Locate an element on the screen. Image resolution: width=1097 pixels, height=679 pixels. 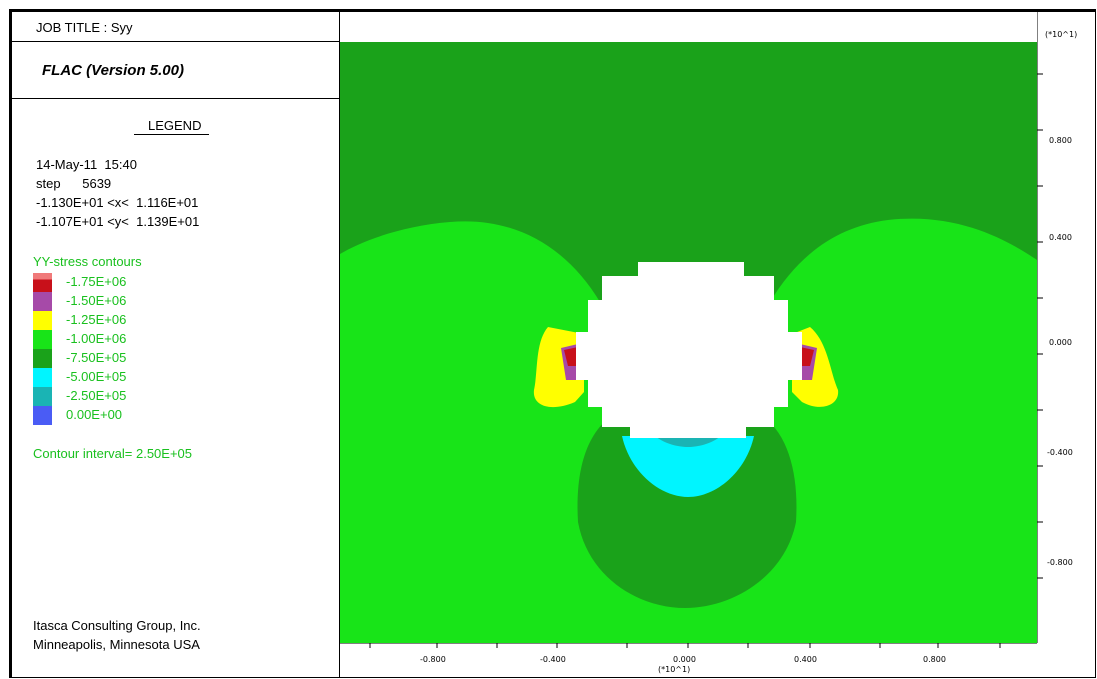
right-tick-label: 0.400 is located at coordinates (1060, 237).